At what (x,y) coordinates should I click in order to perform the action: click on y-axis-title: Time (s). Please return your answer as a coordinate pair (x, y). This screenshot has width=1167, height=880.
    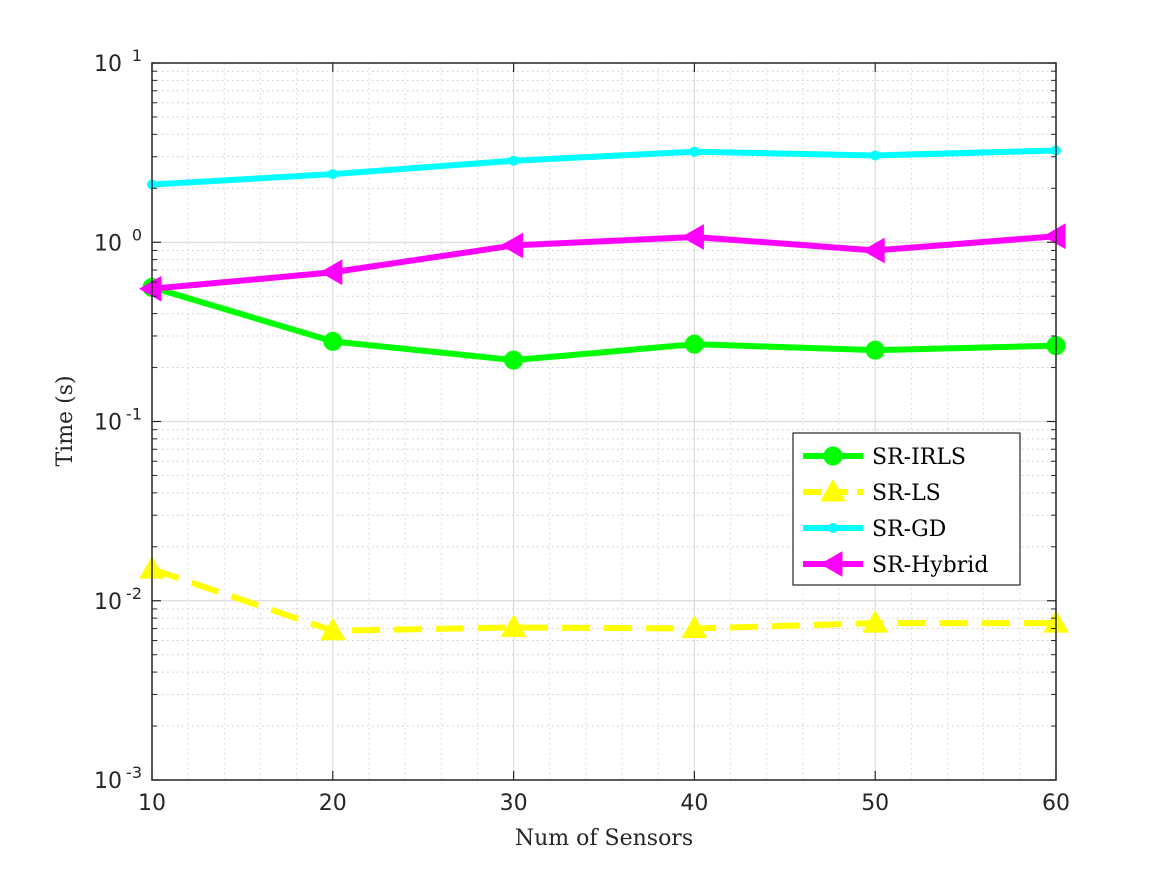
    Looking at the image, I should click on (65, 420).